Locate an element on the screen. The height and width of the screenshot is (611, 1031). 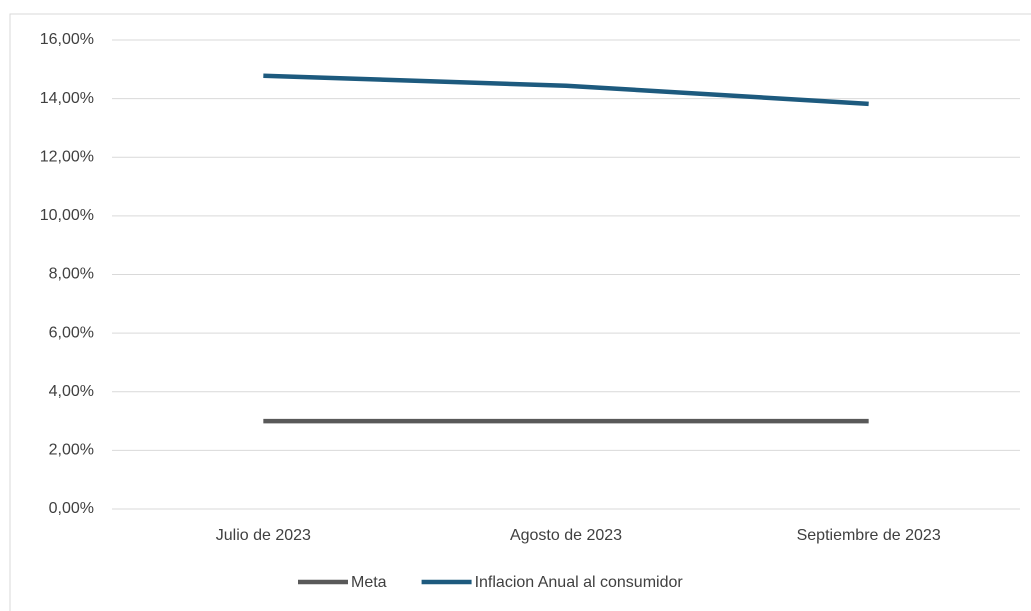
y-tick-label: 4,00% is located at coordinates (71, 391).